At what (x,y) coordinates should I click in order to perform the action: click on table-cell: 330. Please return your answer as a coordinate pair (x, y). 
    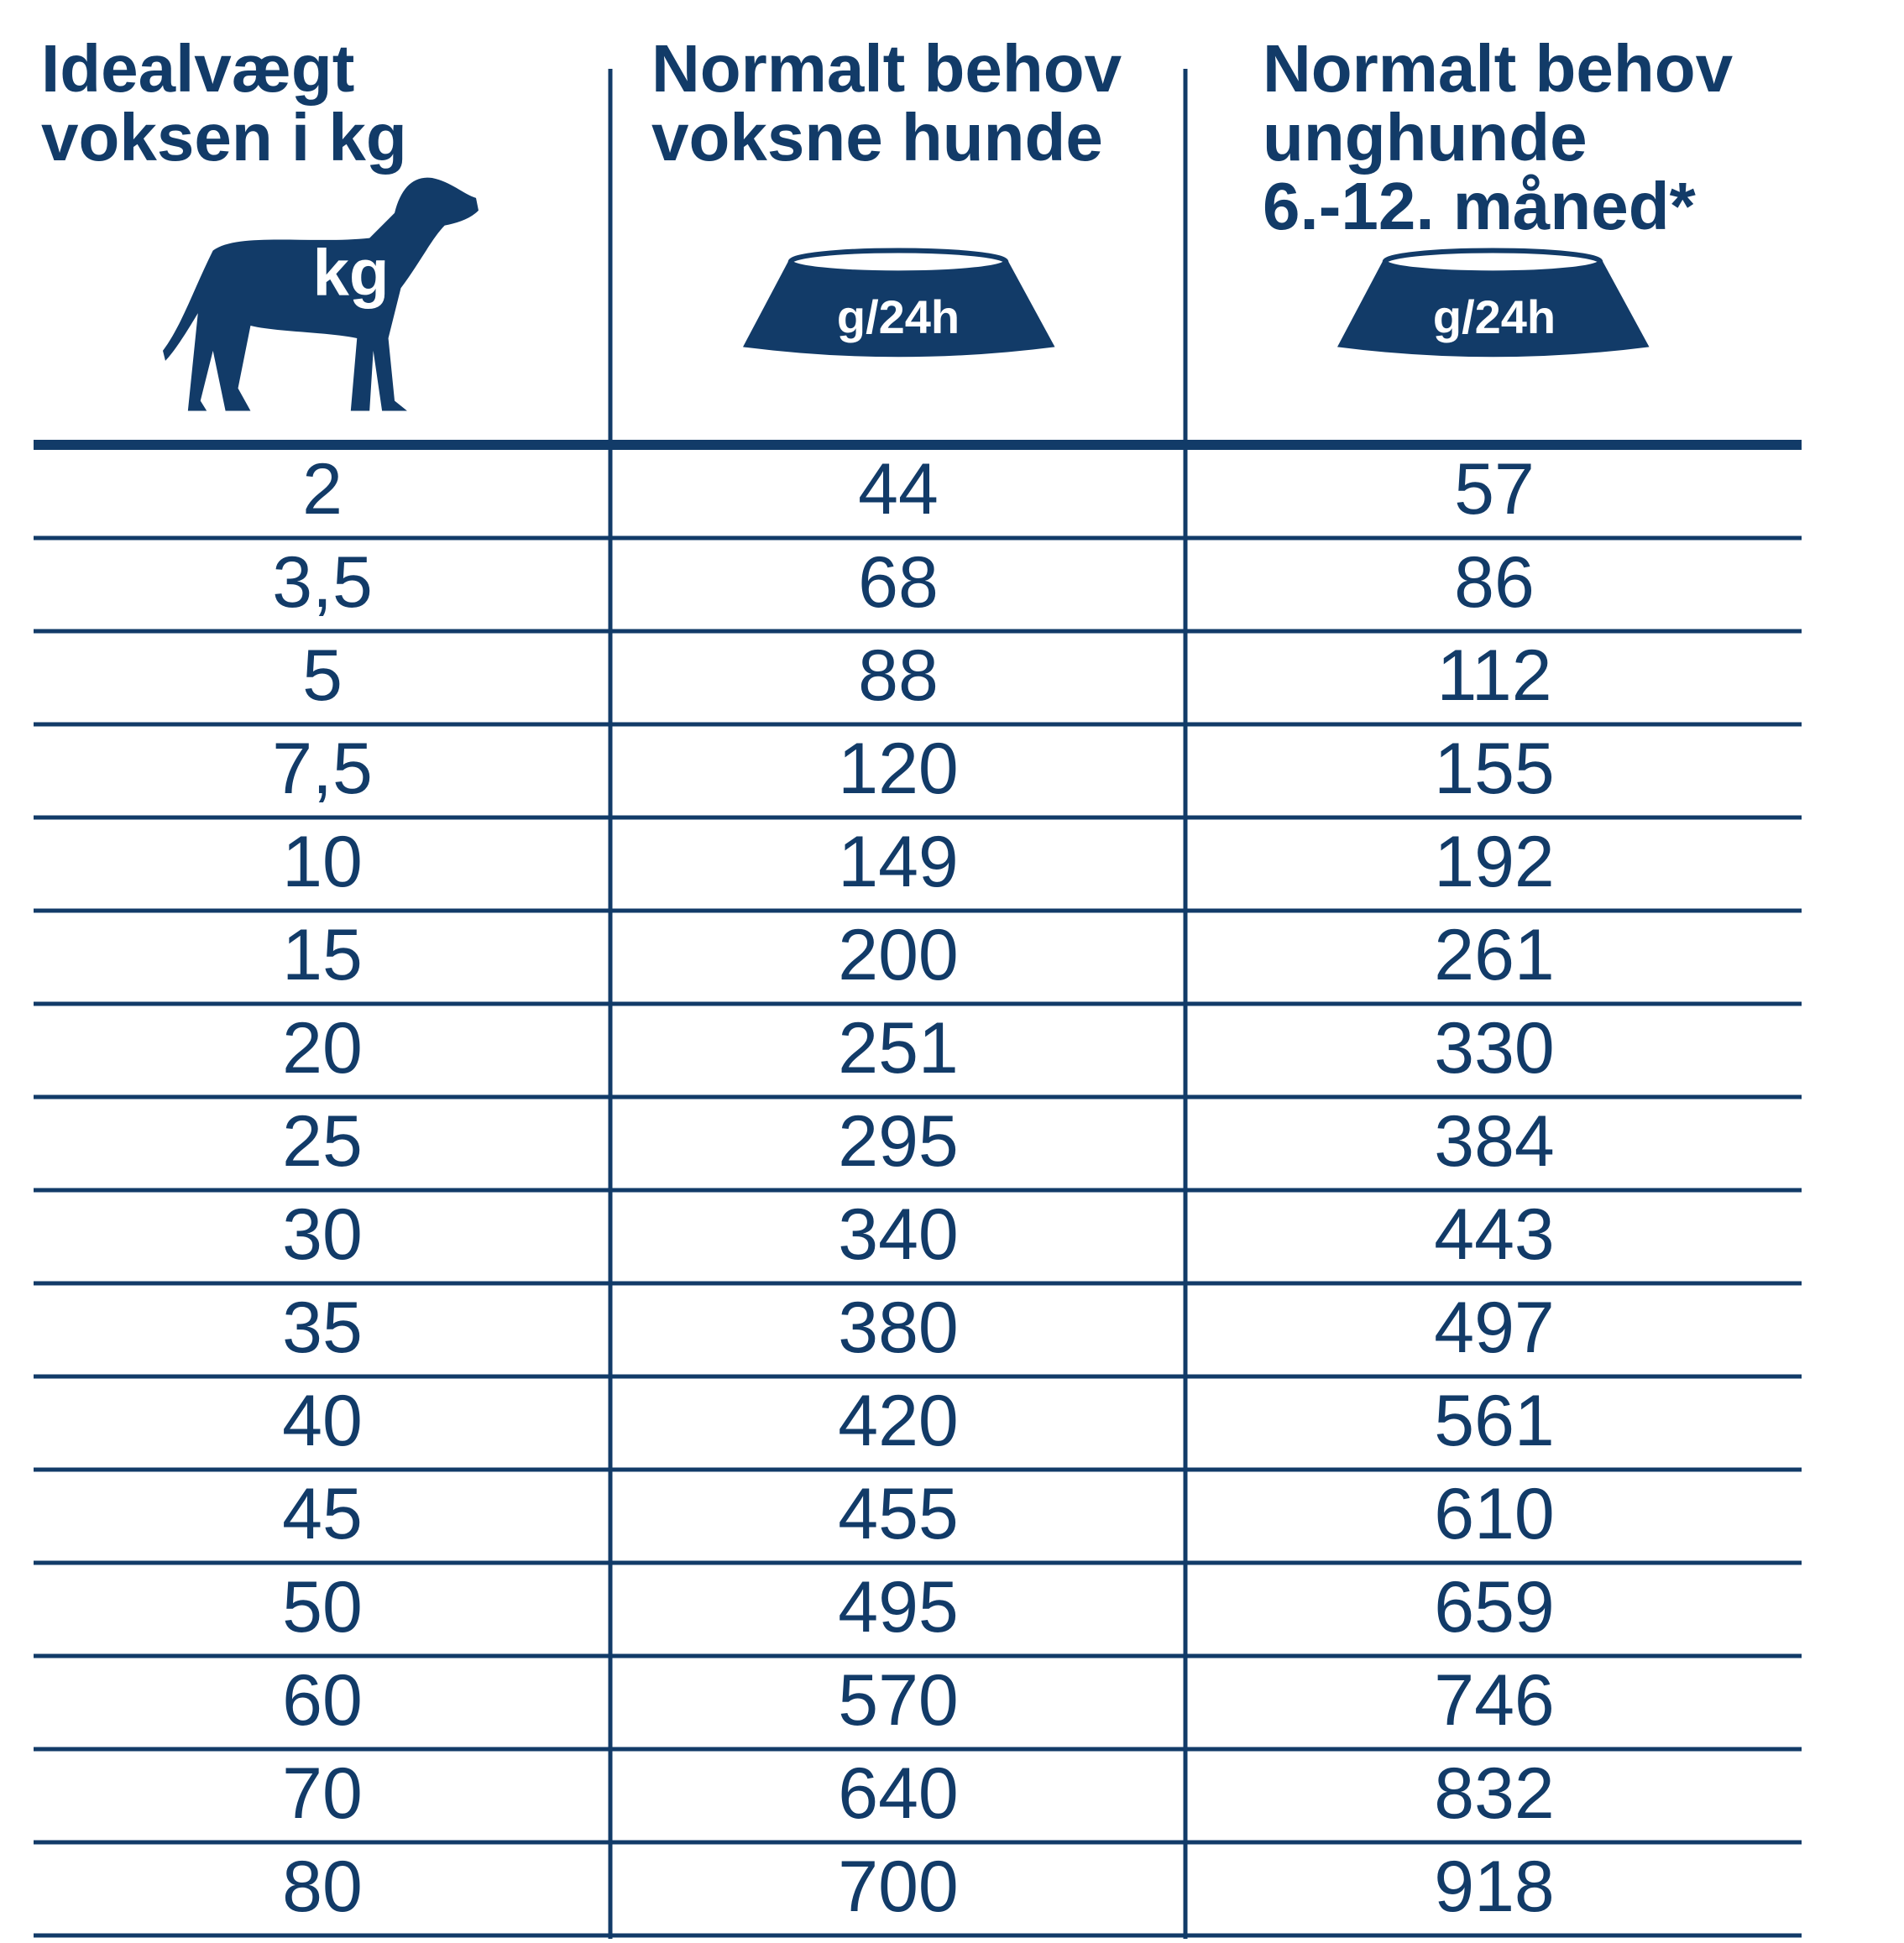
    Looking at the image, I should click on (1494, 1049).